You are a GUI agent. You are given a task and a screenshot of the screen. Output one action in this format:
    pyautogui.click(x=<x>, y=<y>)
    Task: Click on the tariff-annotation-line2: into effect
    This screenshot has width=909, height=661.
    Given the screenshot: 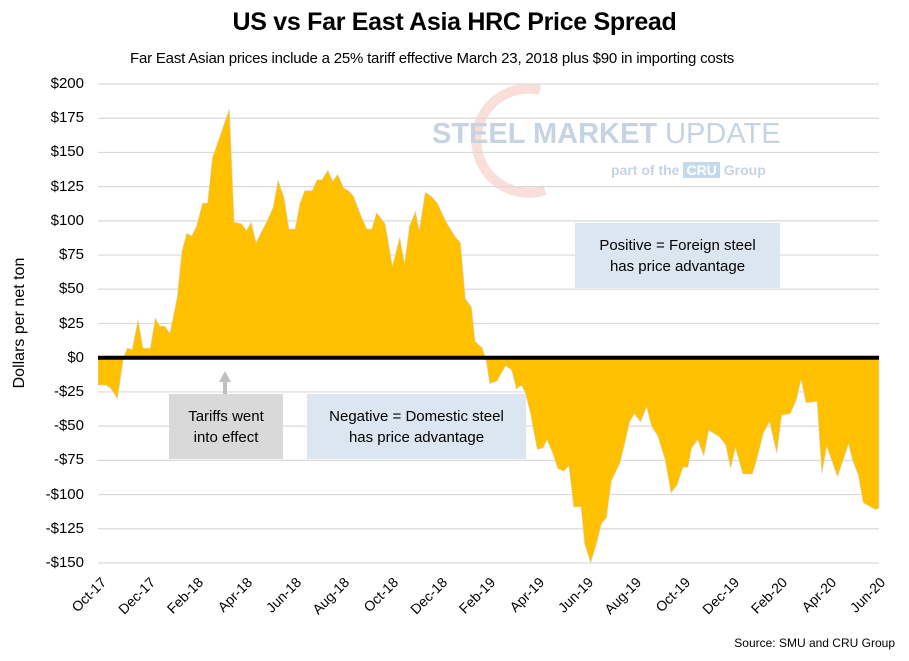 What is the action you would take?
    pyautogui.click(x=226, y=437)
    